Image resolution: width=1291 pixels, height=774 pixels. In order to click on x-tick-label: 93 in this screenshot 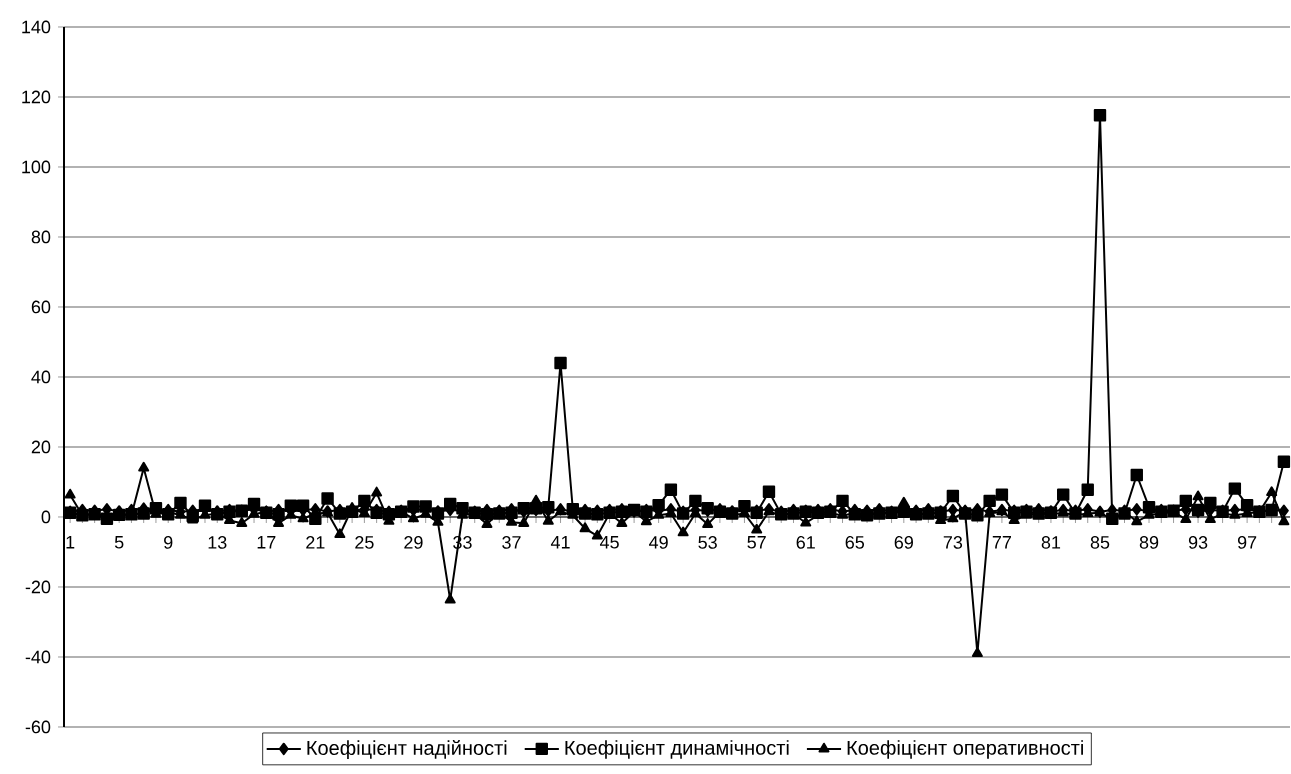, I will do `click(1198, 542)`.